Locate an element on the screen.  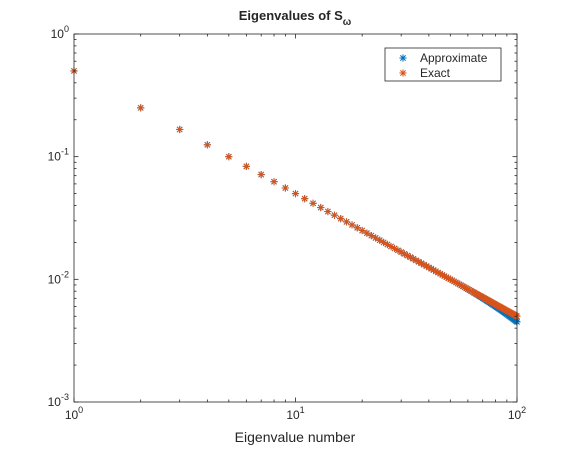
legend-box is located at coordinates (443, 64).